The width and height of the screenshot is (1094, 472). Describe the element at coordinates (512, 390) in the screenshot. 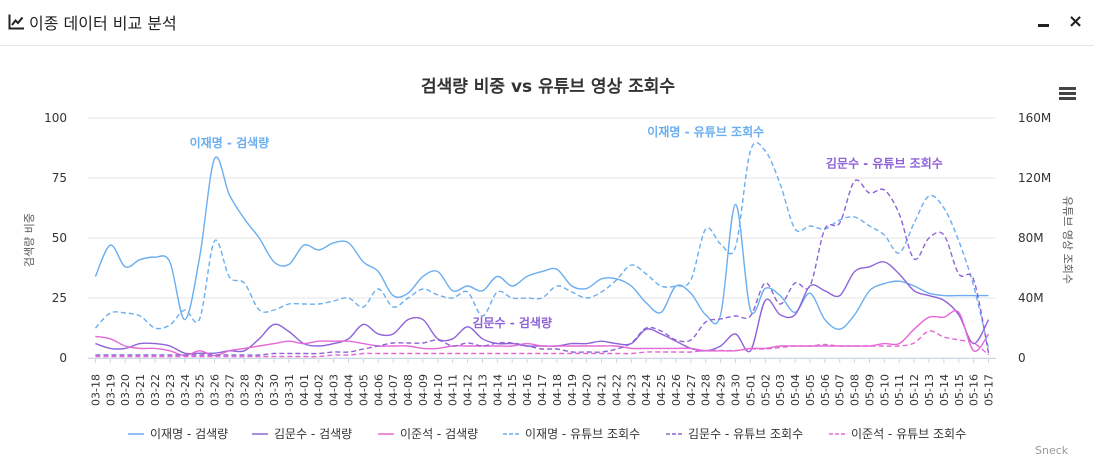

I see `x-tick-label: 04-15` at that location.